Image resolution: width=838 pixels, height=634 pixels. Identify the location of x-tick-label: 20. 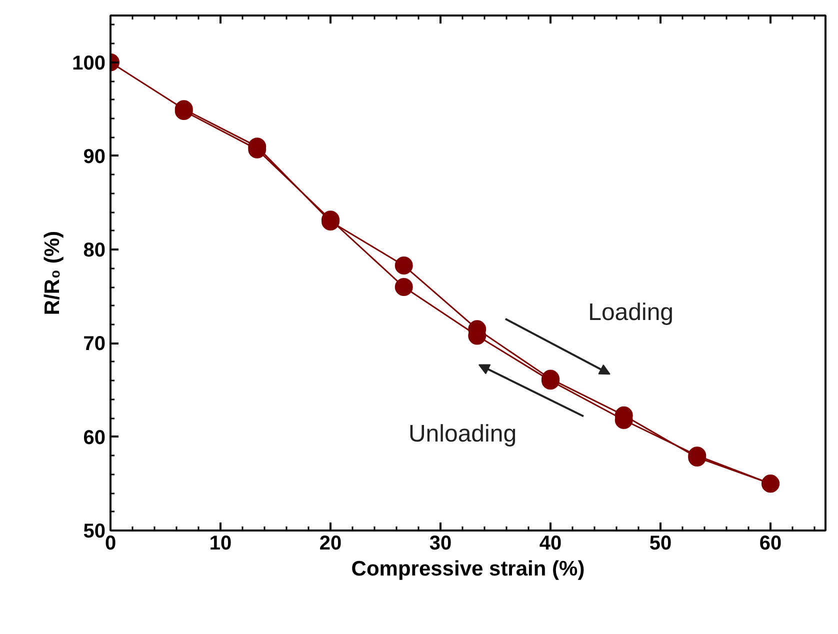
(330, 543).